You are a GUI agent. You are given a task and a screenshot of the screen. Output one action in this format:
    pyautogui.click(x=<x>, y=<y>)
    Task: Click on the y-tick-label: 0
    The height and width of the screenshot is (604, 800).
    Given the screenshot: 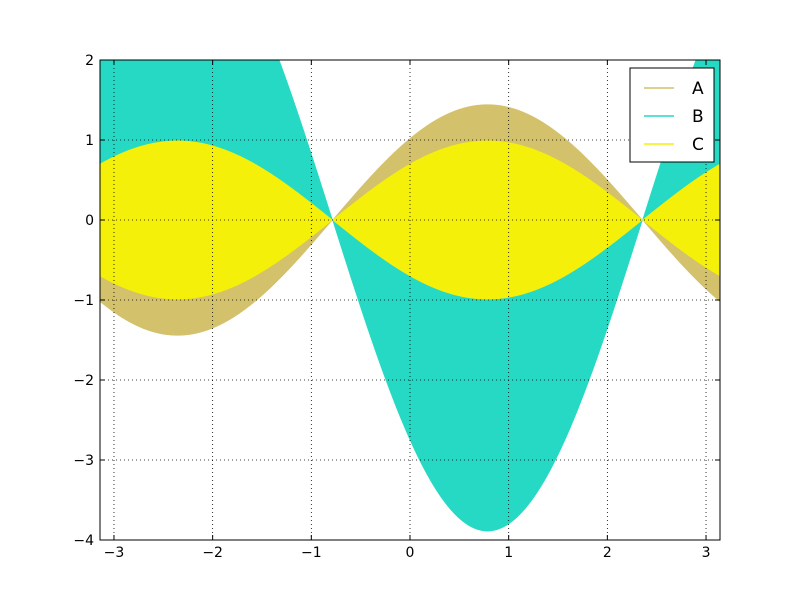 What is the action you would take?
    pyautogui.click(x=89, y=221)
    